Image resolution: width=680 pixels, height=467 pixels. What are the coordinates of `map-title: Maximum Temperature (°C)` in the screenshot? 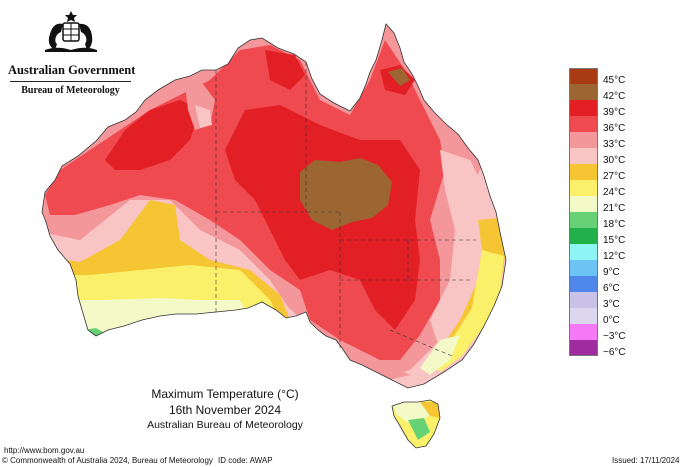 It's located at (225, 394).